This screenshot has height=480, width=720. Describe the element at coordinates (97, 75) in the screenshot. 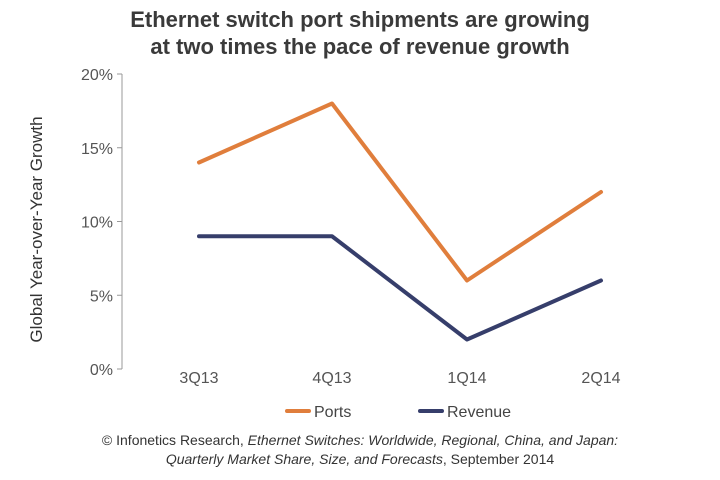

I see `y-tick-label: 20%` at that location.